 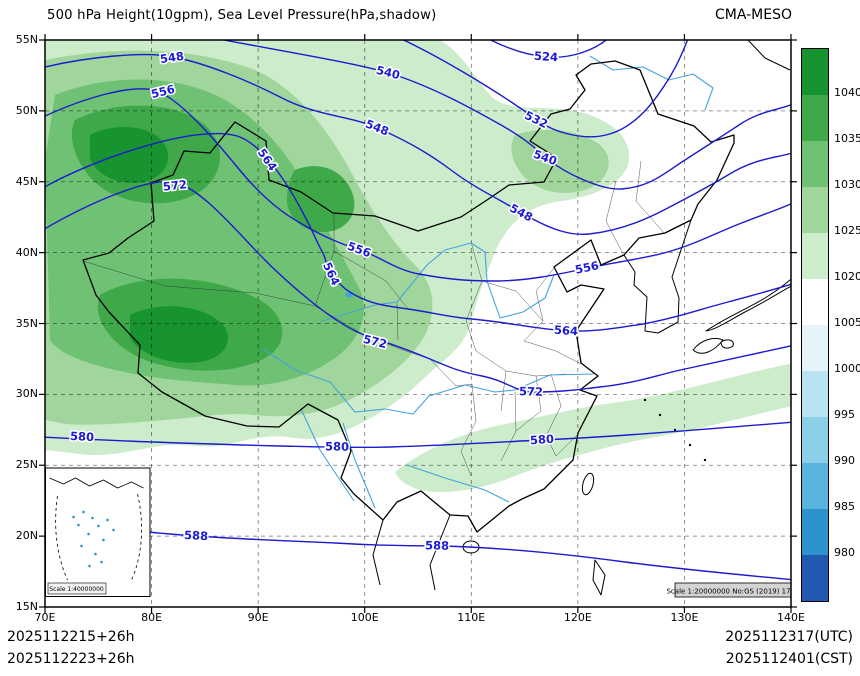 What do you see at coordinates (471, 617) in the screenshot?
I see `x-axis-label: 110E` at bounding box center [471, 617].